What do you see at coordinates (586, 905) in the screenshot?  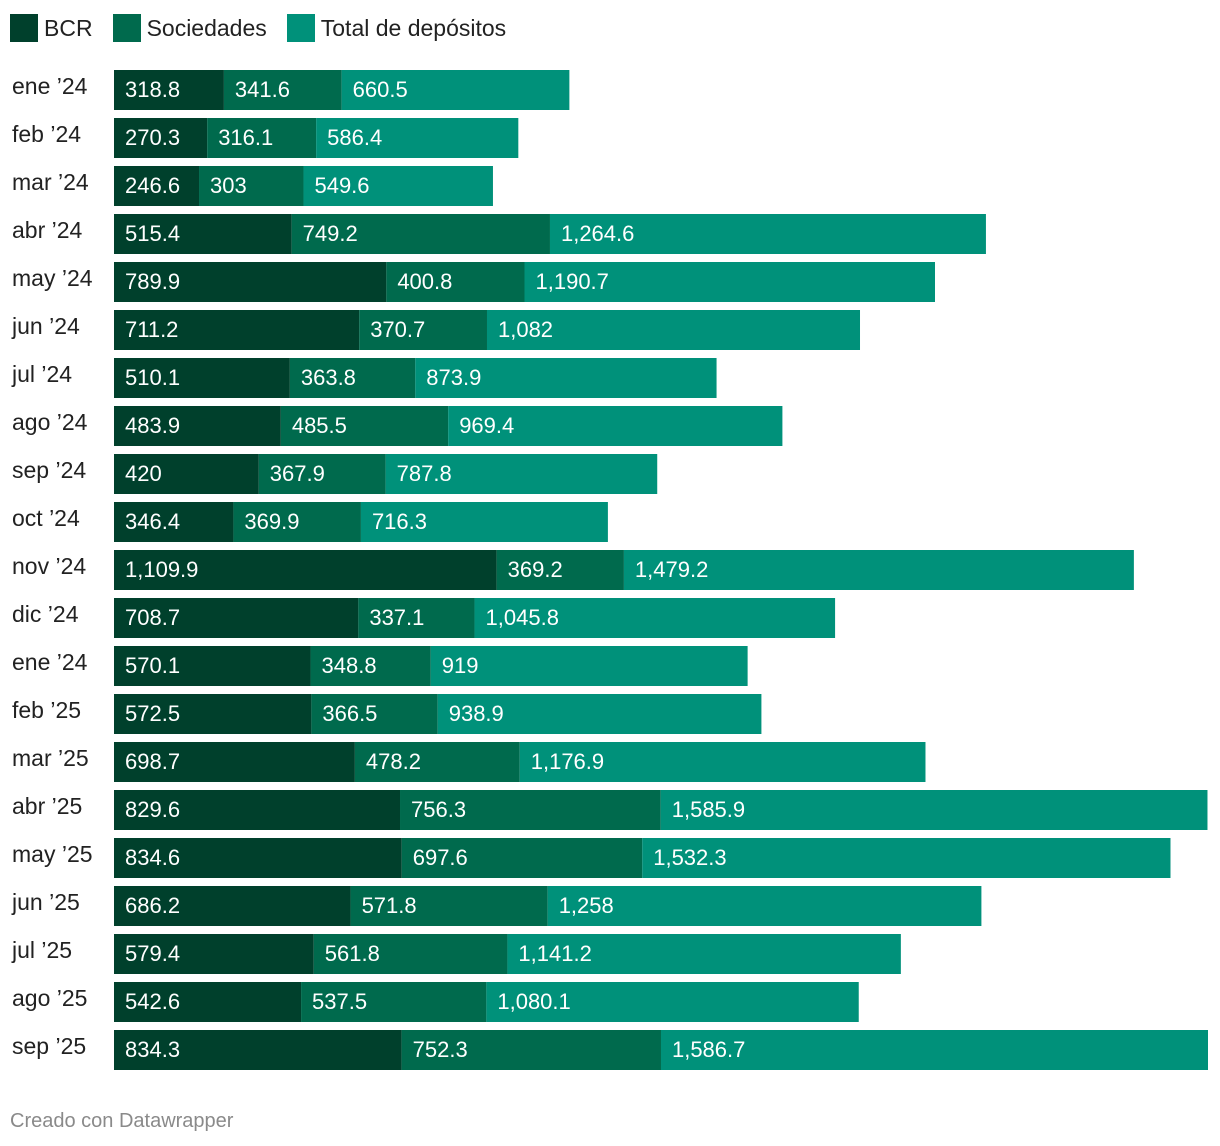 I see `data-label-total-de-depositos: 1,258` at bounding box center [586, 905].